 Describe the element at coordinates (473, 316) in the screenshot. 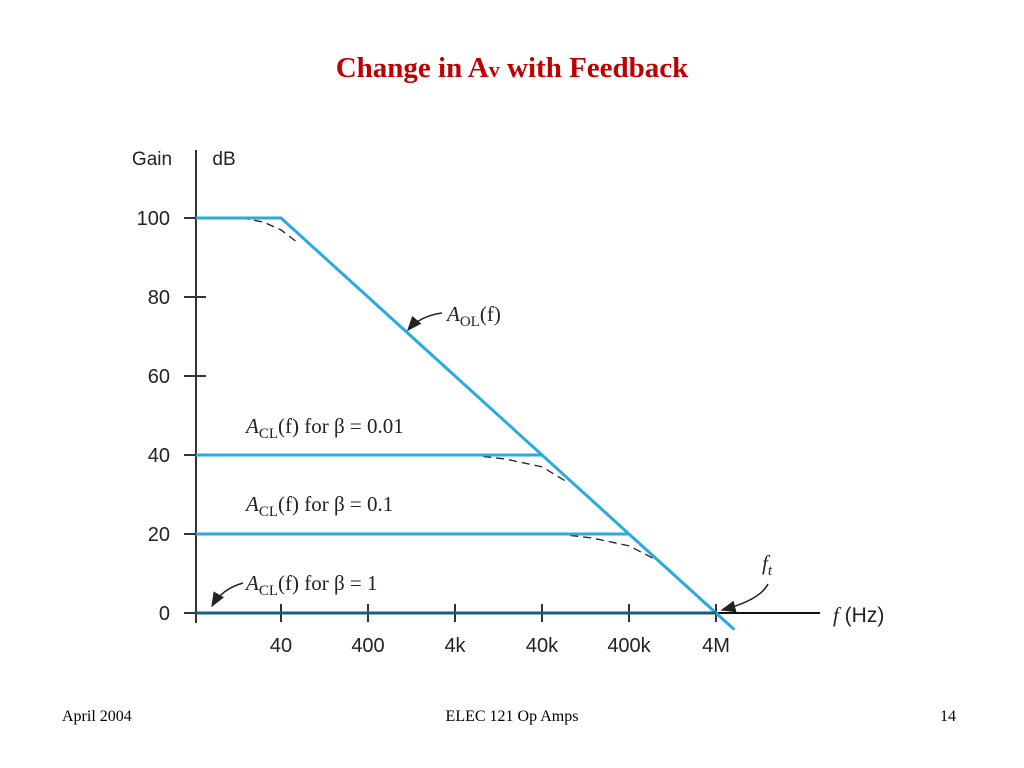

I see `series-label-aol: AOL(f)` at that location.